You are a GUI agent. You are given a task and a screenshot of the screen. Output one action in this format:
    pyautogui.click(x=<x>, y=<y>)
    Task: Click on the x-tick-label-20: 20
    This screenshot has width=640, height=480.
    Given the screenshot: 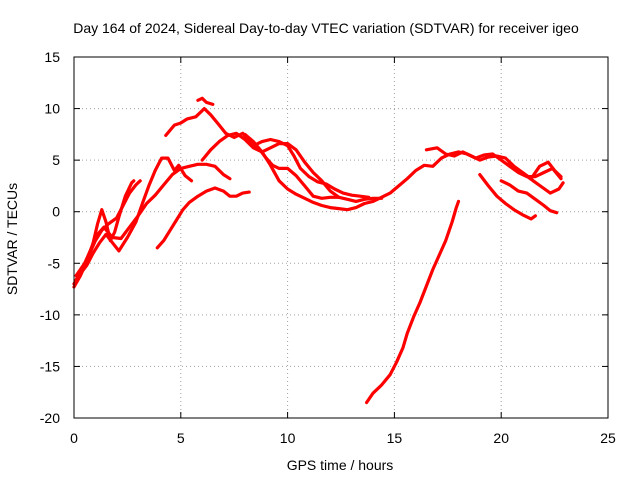 What is the action you would take?
    pyautogui.click(x=501, y=438)
    